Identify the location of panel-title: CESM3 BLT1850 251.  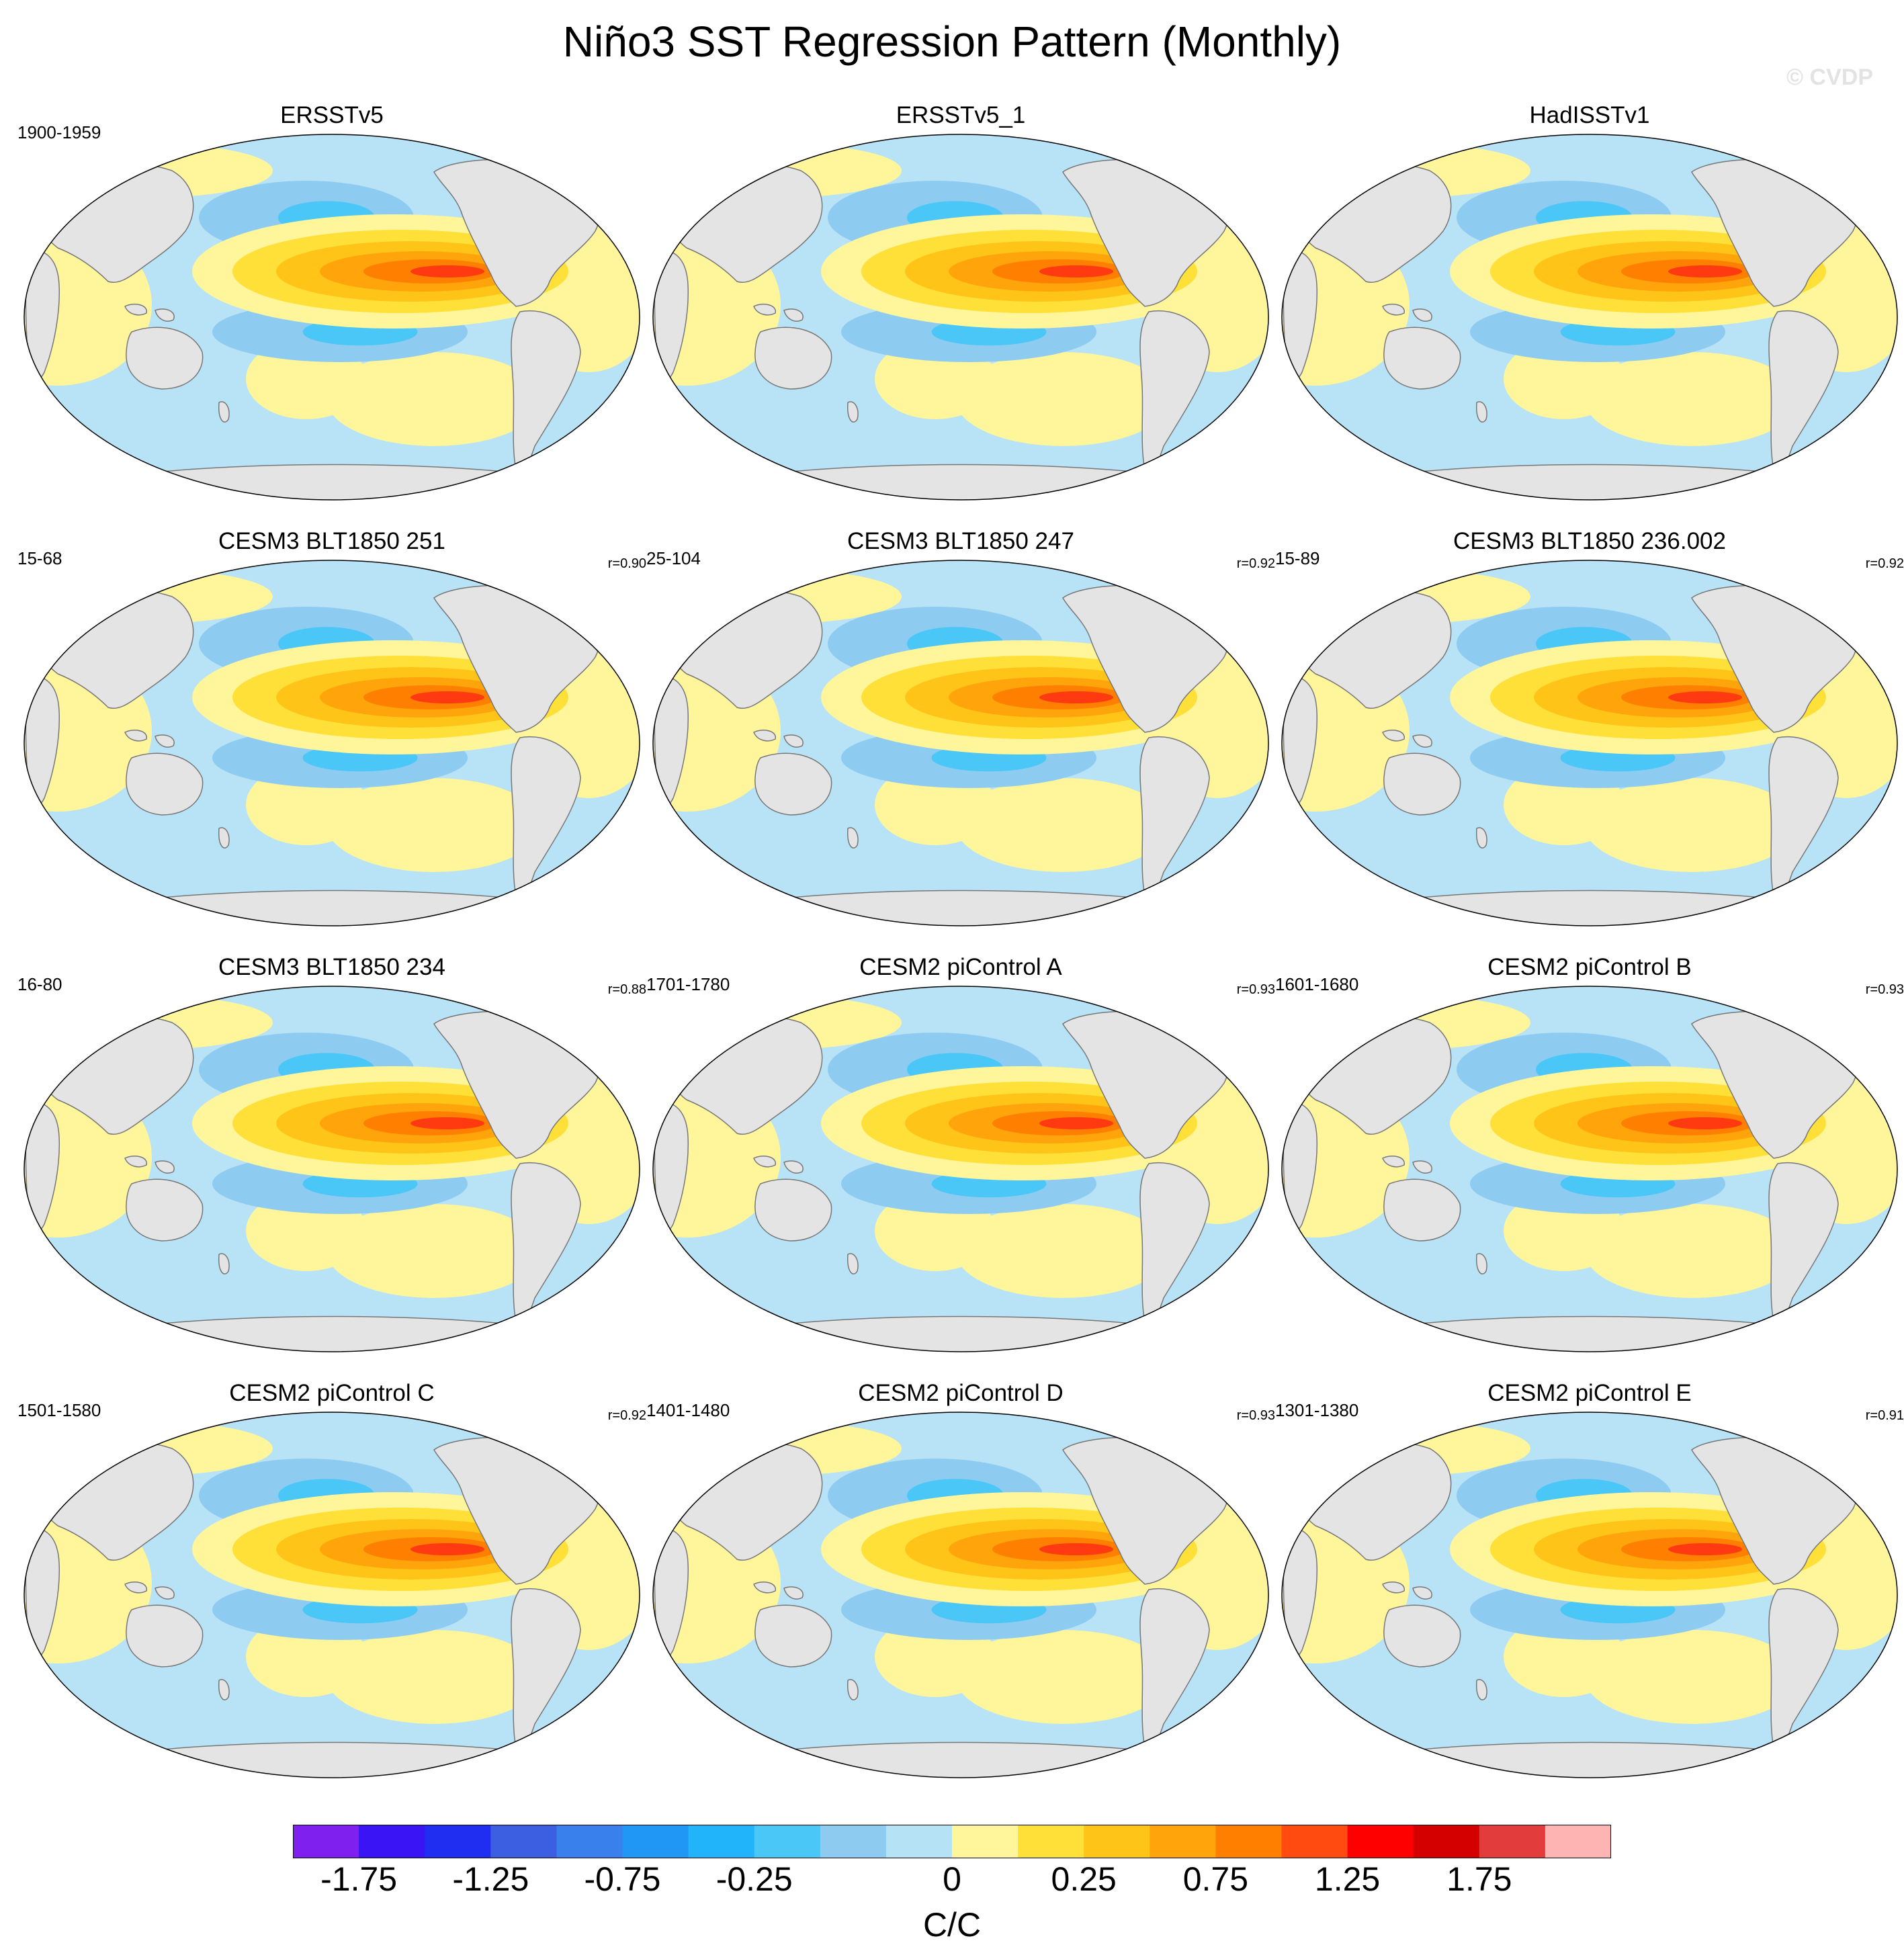
(332, 541).